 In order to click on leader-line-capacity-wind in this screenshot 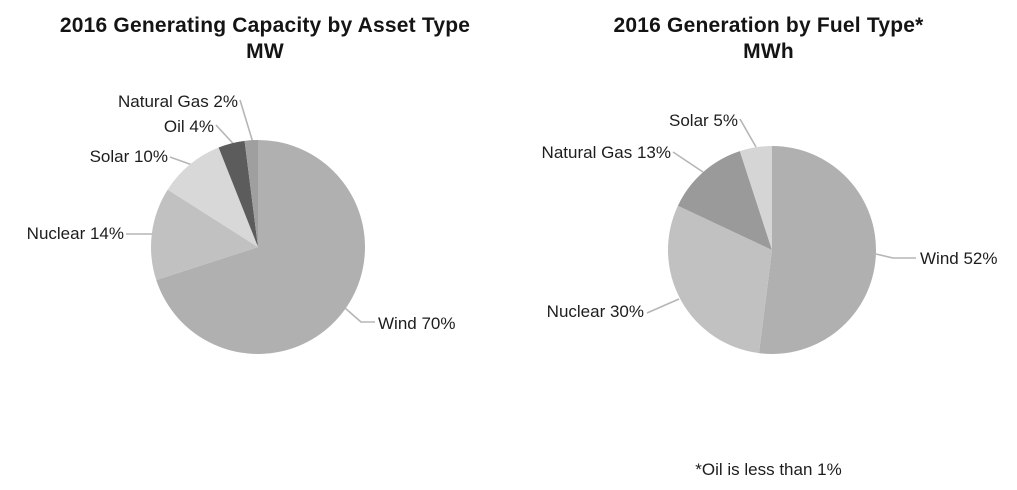, I will do `click(359, 315)`.